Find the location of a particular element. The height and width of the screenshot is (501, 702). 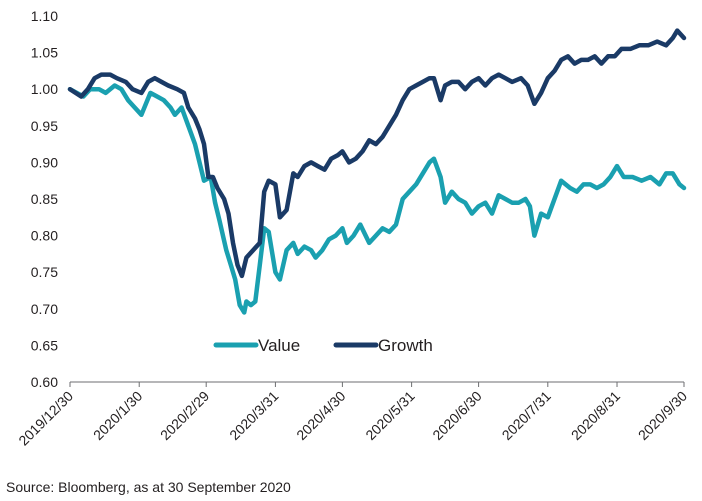

y-tick-label: 0.65 is located at coordinates (44, 345).